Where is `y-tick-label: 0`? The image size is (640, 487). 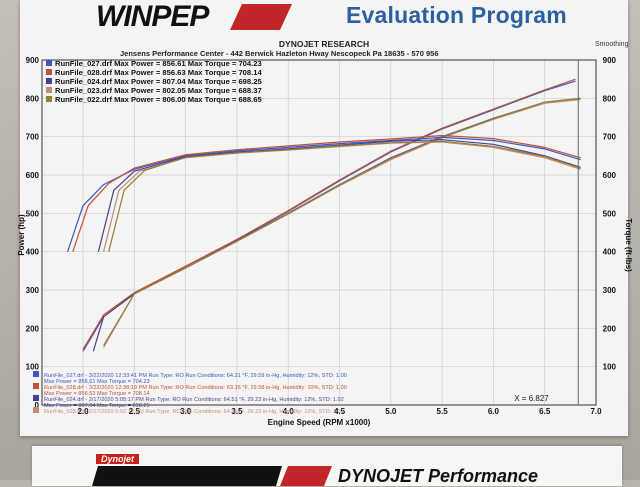
y-tick-label: 0 is located at coordinates (37, 405).